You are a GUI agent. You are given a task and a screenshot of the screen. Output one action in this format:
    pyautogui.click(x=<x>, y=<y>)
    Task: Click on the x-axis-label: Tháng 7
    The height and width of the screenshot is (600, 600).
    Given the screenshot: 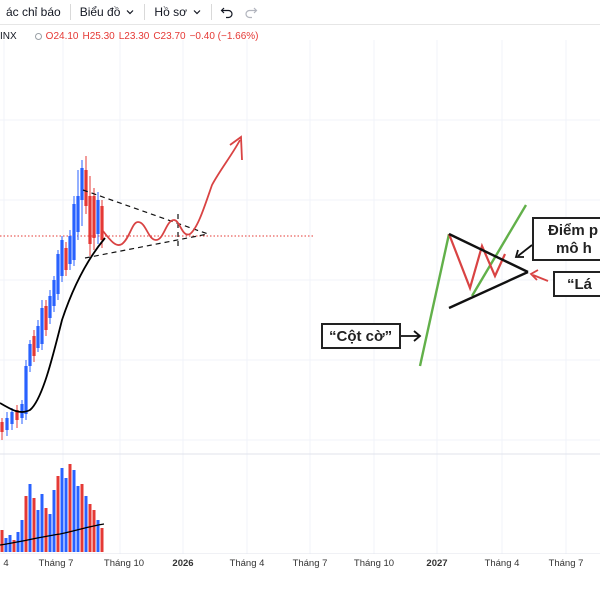 What is the action you would take?
    pyautogui.click(x=566, y=563)
    